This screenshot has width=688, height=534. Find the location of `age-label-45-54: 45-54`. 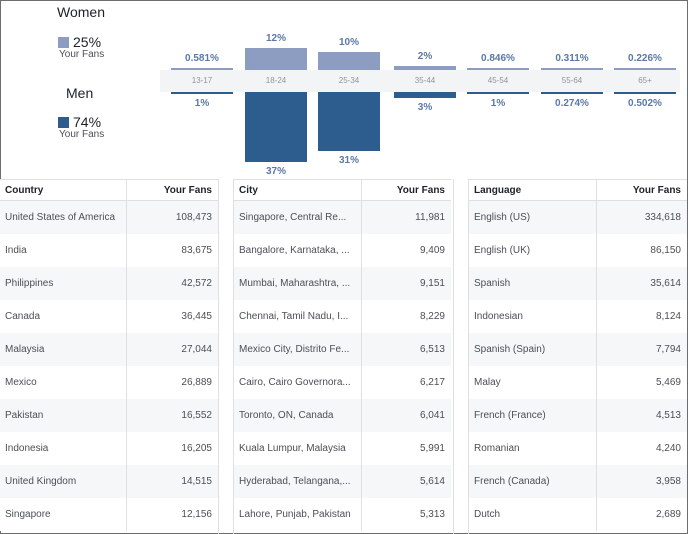

age-label-45-54: 45-54 is located at coordinates (498, 80).